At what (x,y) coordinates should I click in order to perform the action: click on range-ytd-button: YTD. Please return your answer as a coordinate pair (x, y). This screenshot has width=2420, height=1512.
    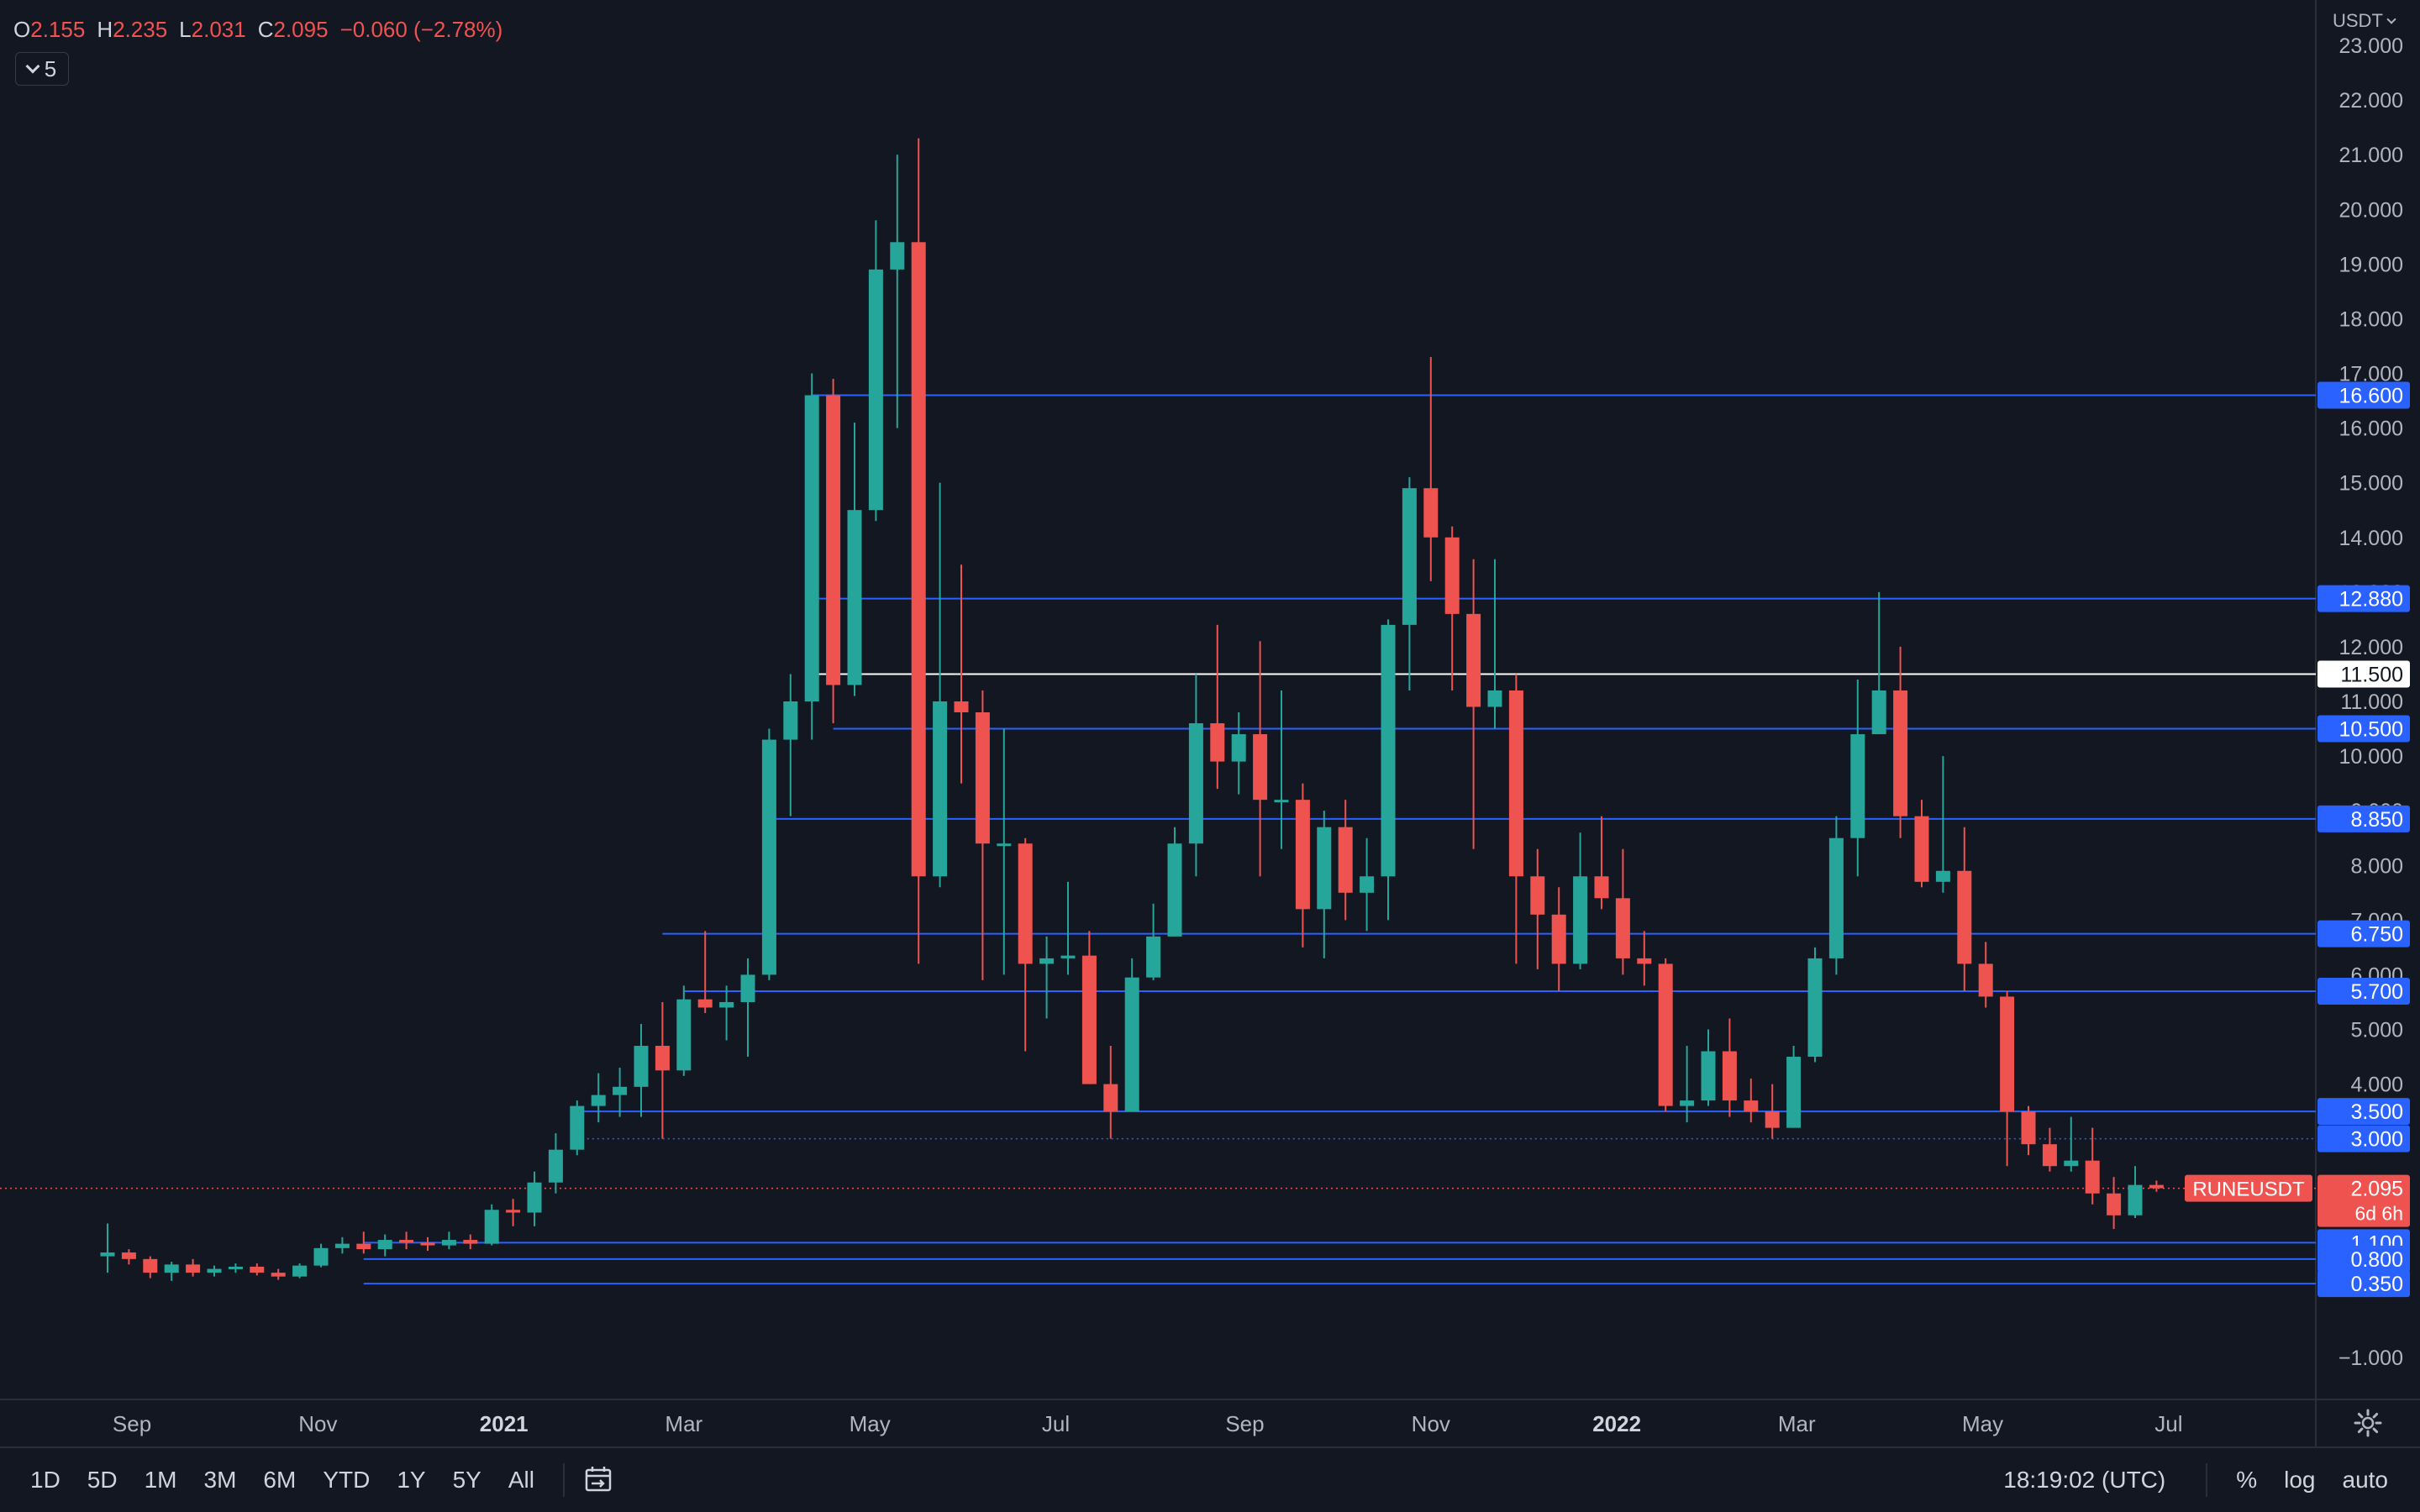
    Looking at the image, I should click on (347, 1480).